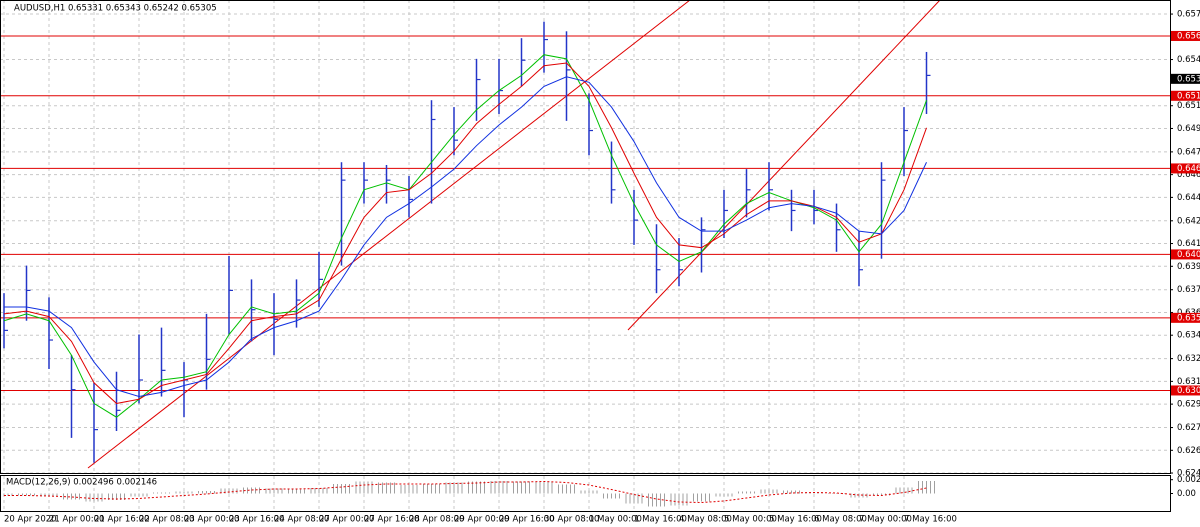 The image size is (1200, 527). What do you see at coordinates (930, 520) in the screenshot?
I see `x-tick-label: 7 May 16:00` at bounding box center [930, 520].